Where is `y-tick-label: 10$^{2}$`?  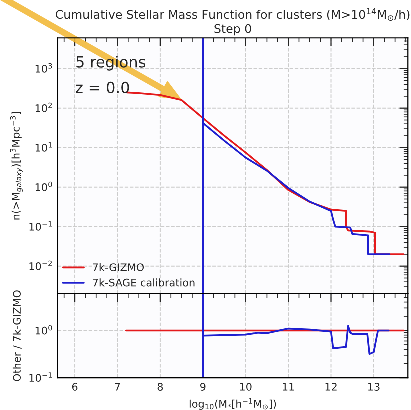
y-tick-label: 10$^{2}$ is located at coordinates (44, 107).